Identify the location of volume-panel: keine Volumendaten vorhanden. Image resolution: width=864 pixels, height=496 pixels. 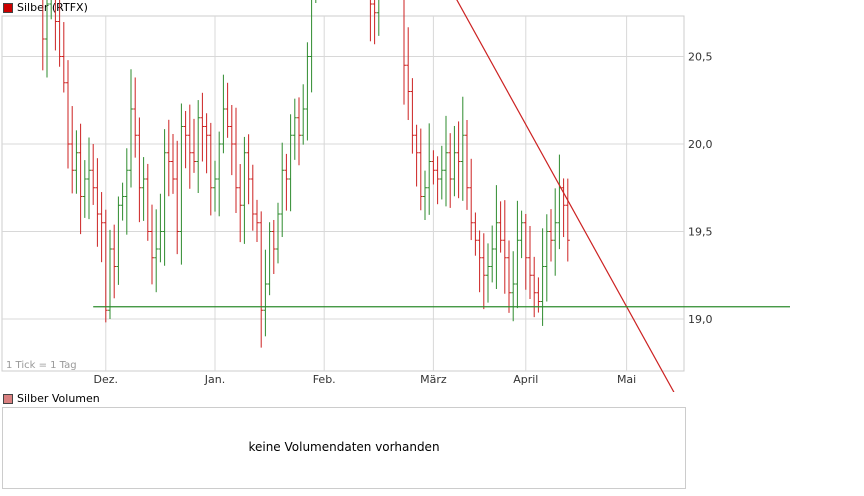
(344, 448).